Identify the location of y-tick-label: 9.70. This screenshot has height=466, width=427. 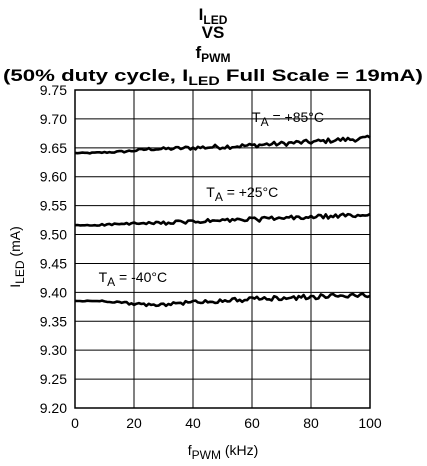
(53, 119).